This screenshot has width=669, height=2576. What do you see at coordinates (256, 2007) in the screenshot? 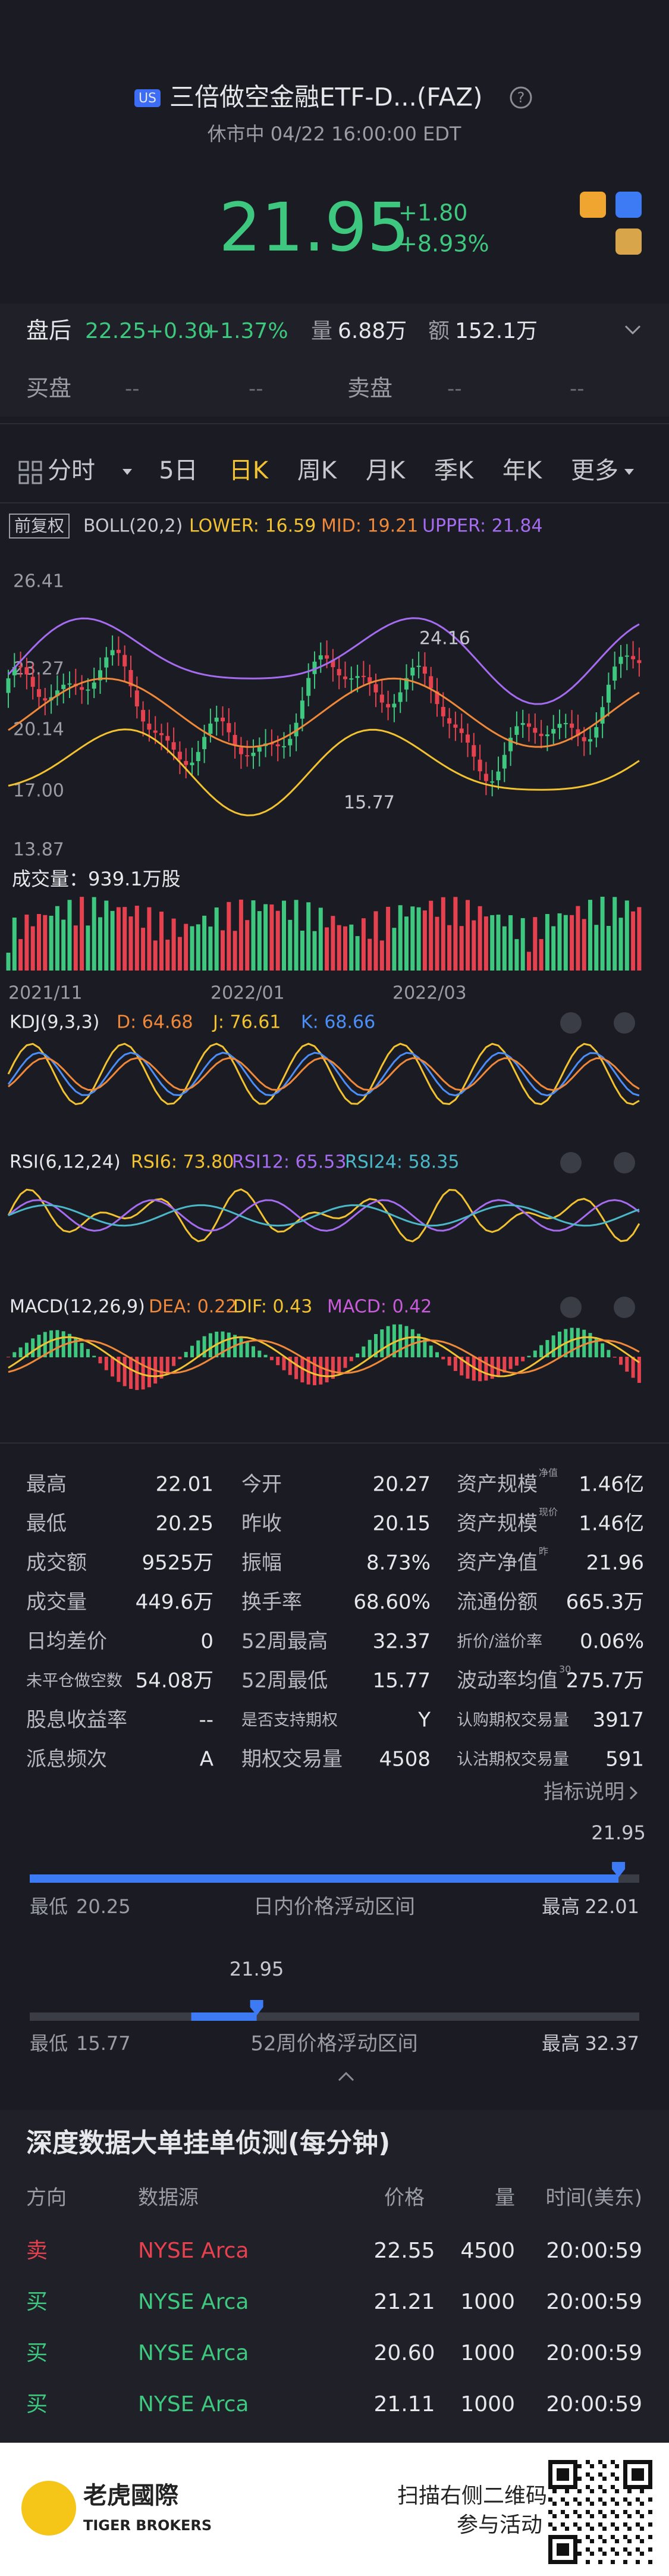
I see `range-marker` at bounding box center [256, 2007].